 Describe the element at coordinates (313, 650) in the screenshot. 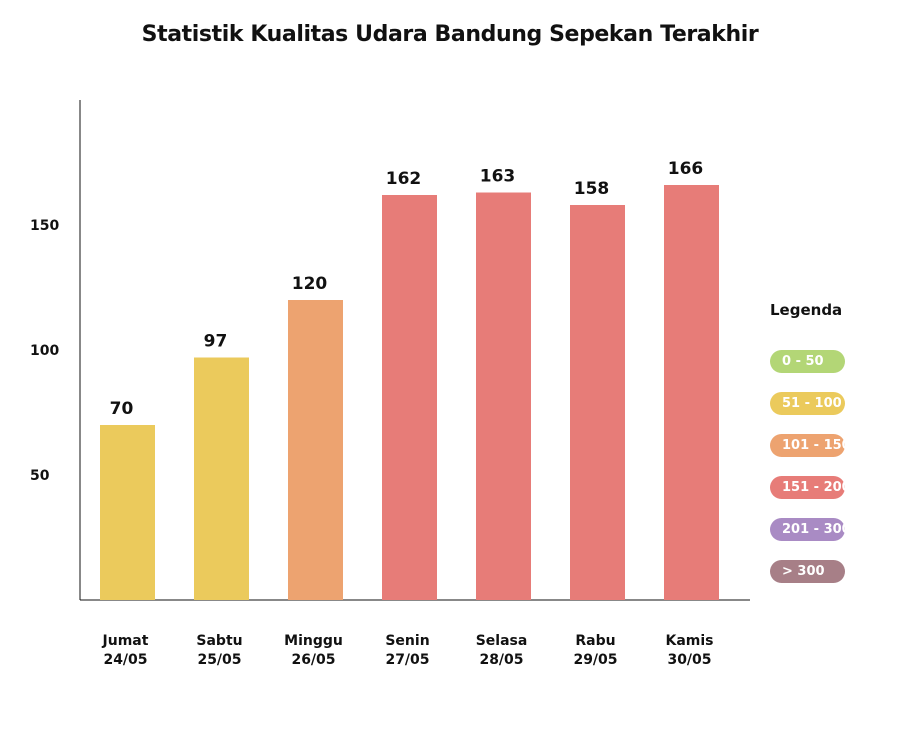

I see `x-tick-label: Minggu 26/05` at that location.